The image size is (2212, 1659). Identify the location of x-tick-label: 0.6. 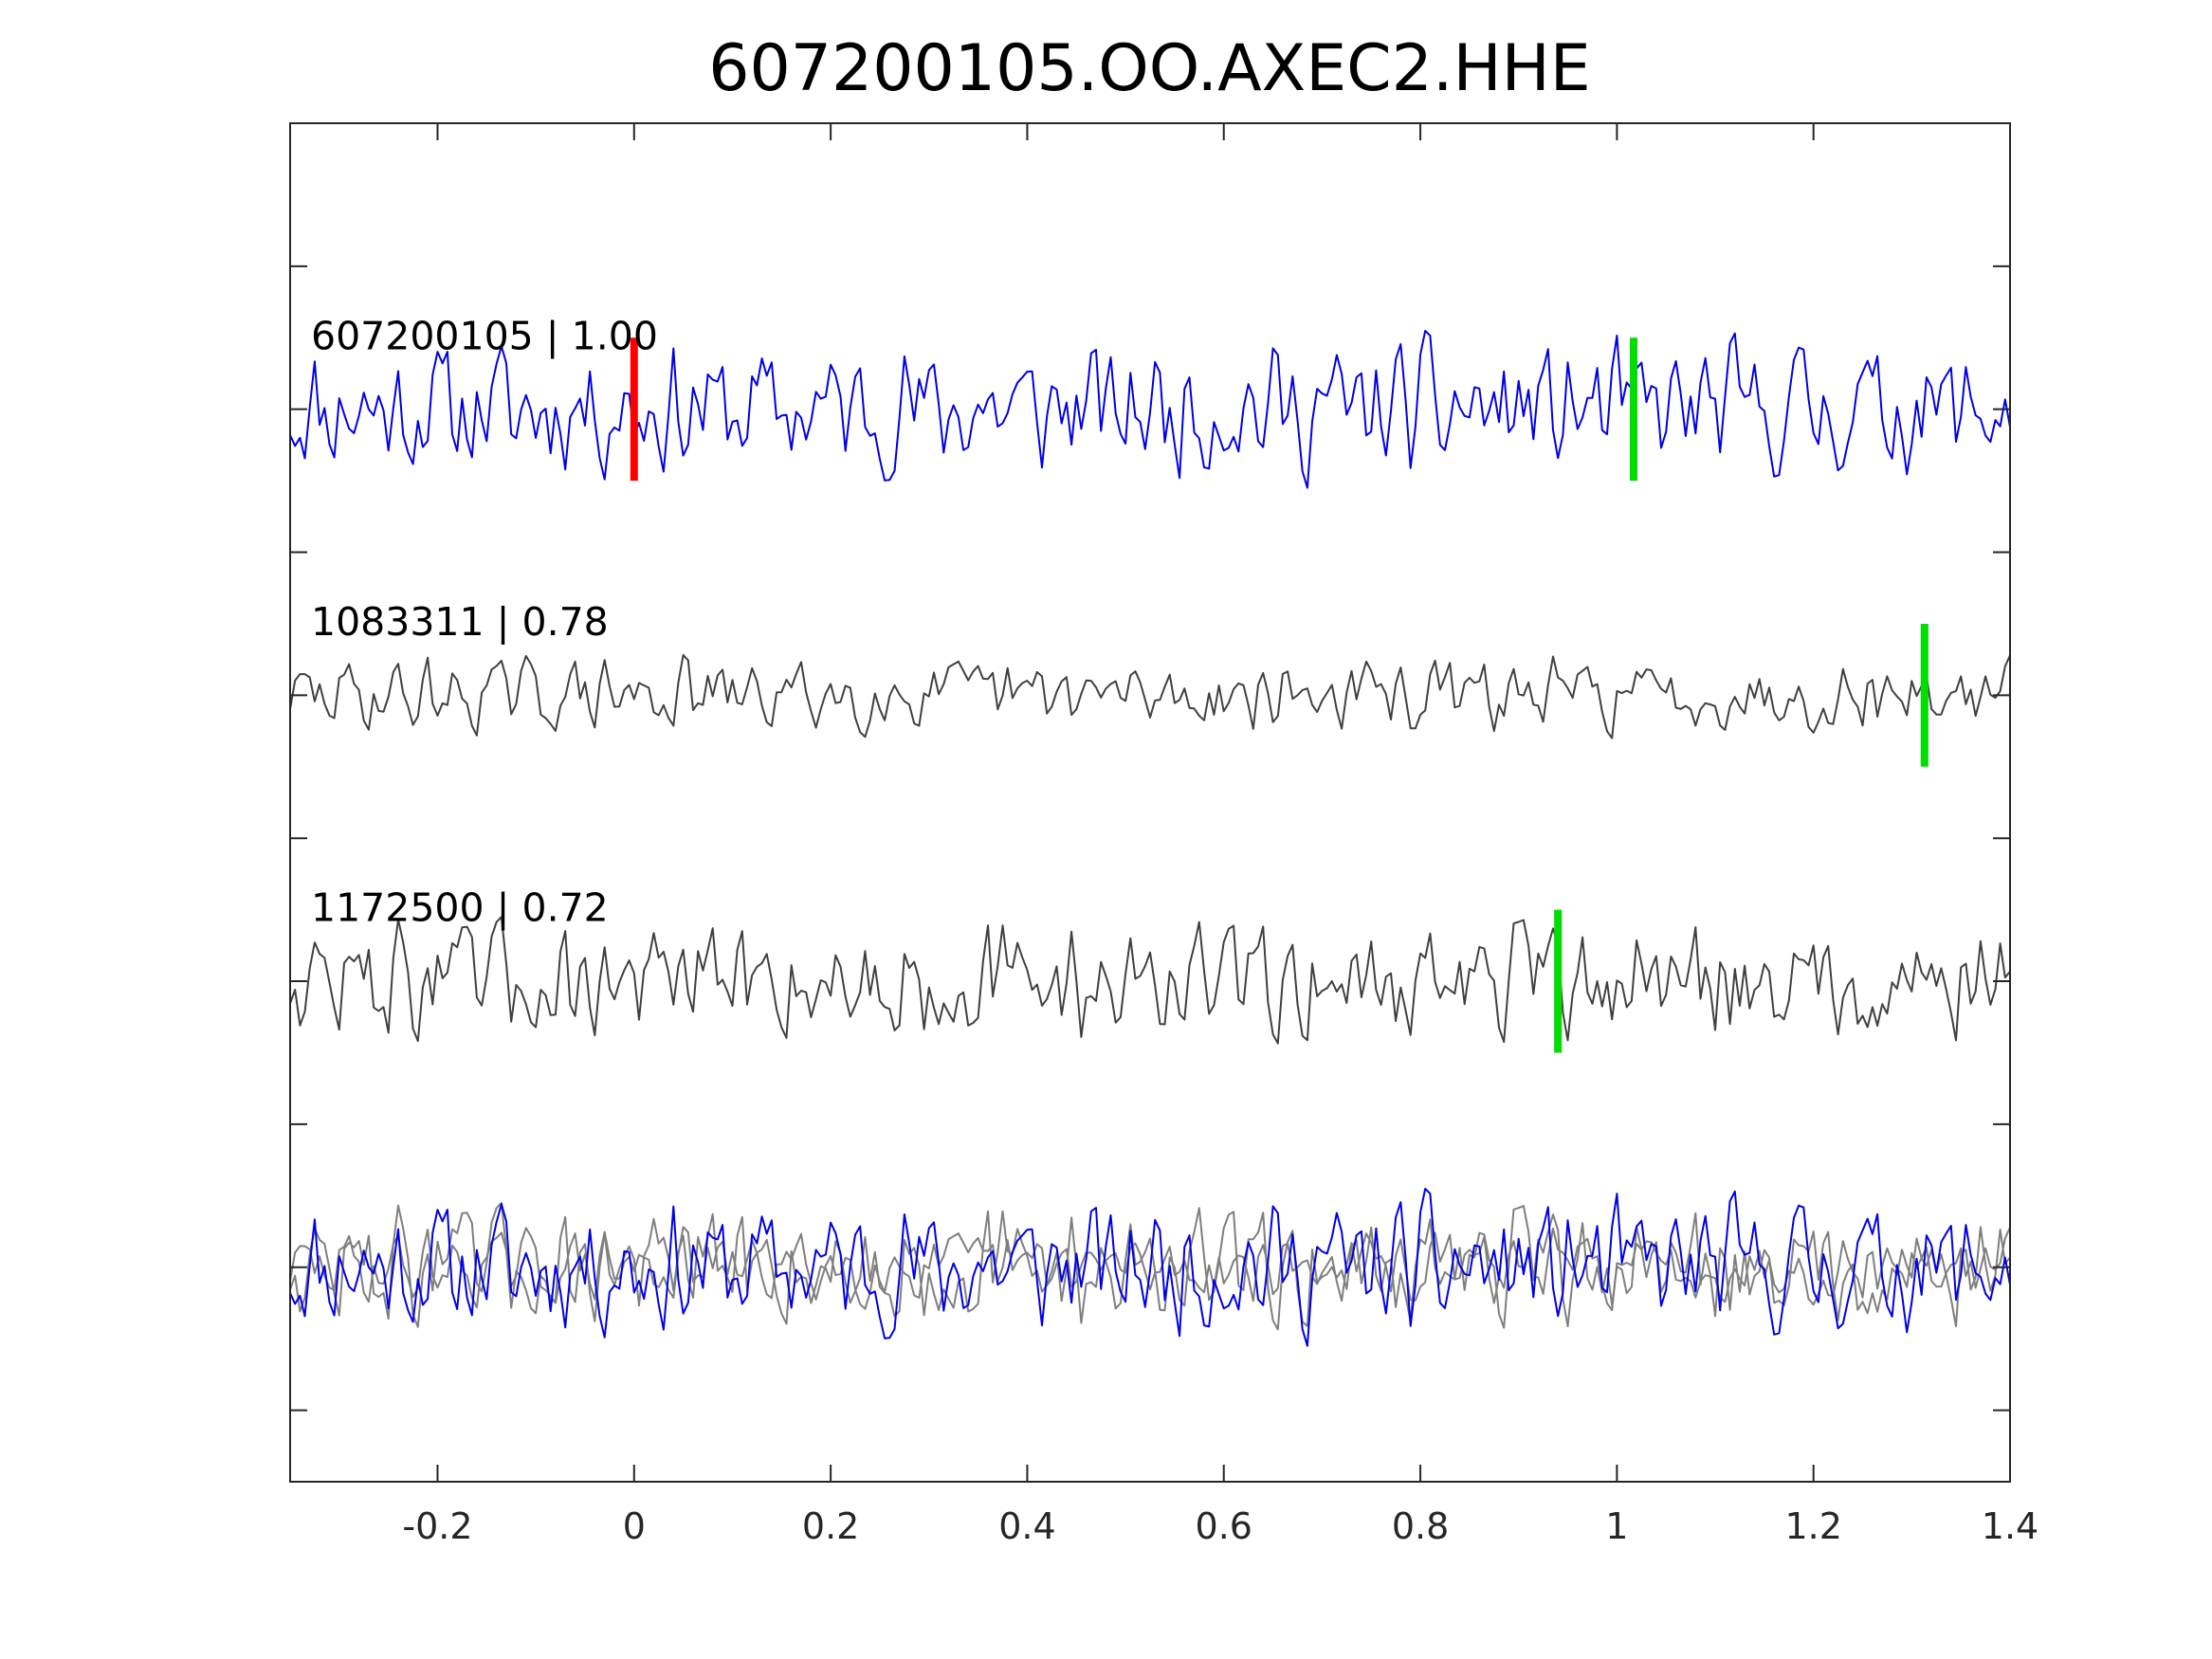
(1224, 1526).